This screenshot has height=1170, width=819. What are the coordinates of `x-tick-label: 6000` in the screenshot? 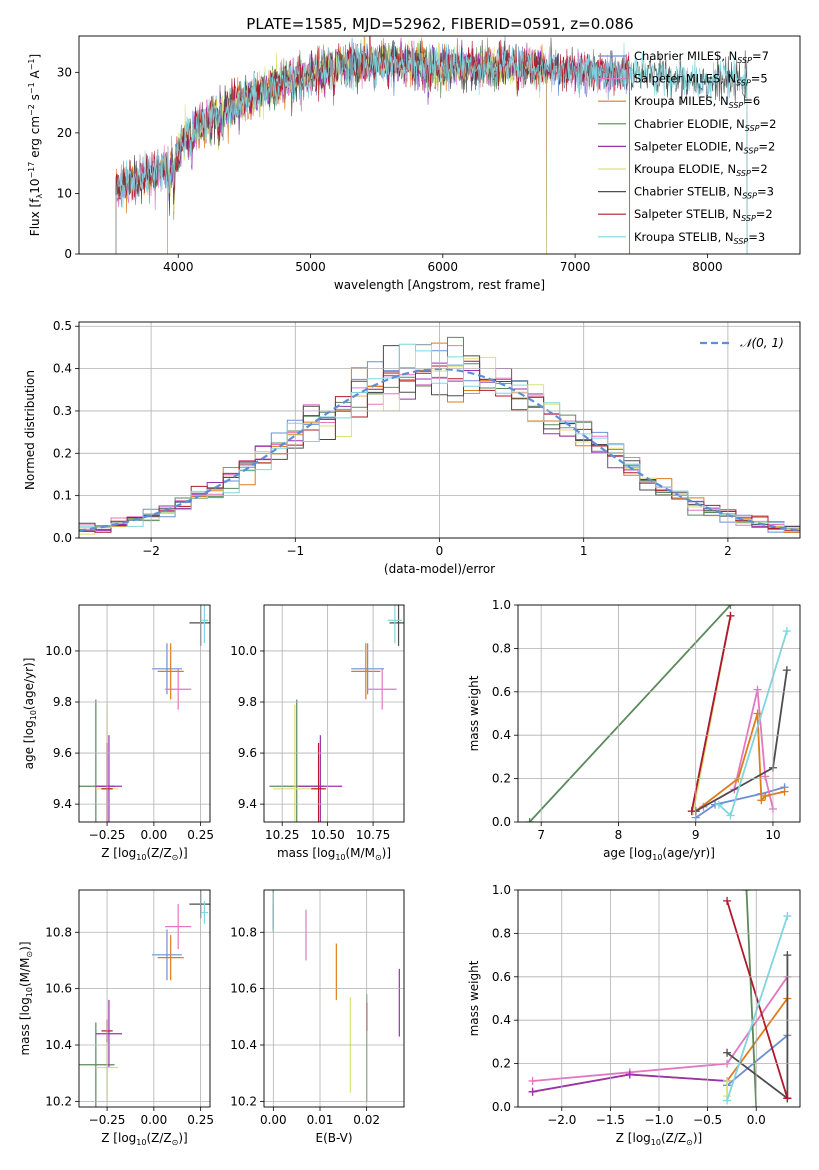 It's located at (443, 267).